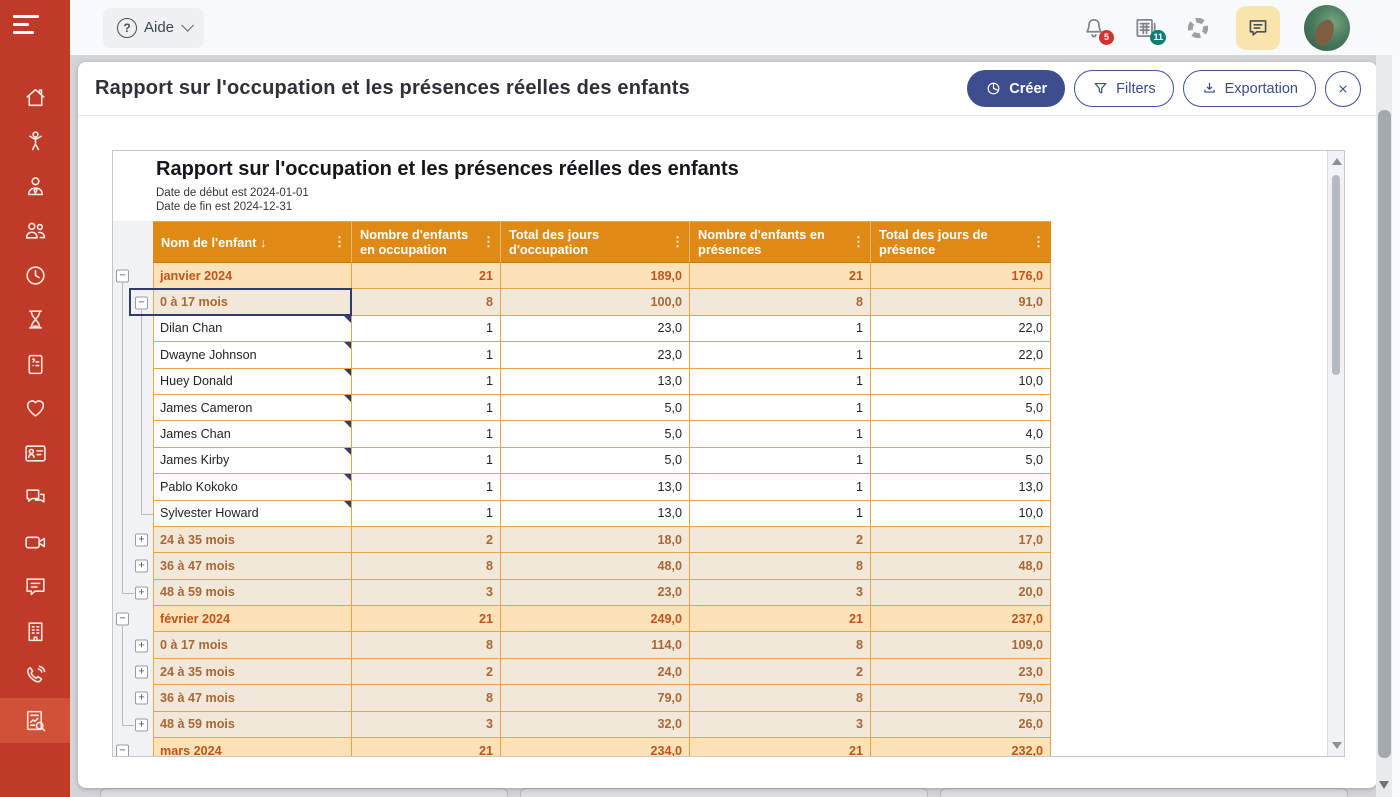 Image resolution: width=1400 pixels, height=797 pixels. Describe the element at coordinates (252, 593) in the screenshot. I see `row-label-cell: 48 à 59 mois` at that location.